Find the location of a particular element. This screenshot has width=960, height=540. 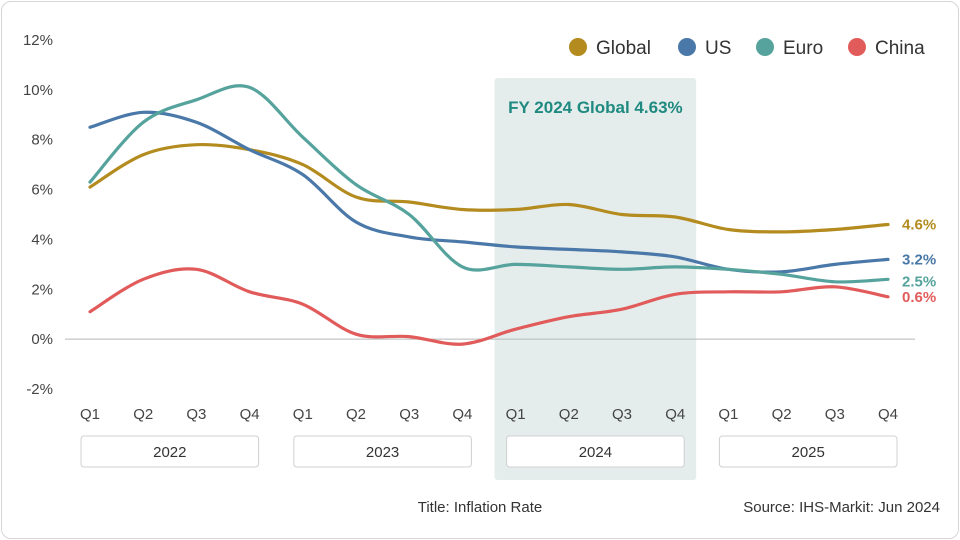

legend-marker-china is located at coordinates (857, 47).